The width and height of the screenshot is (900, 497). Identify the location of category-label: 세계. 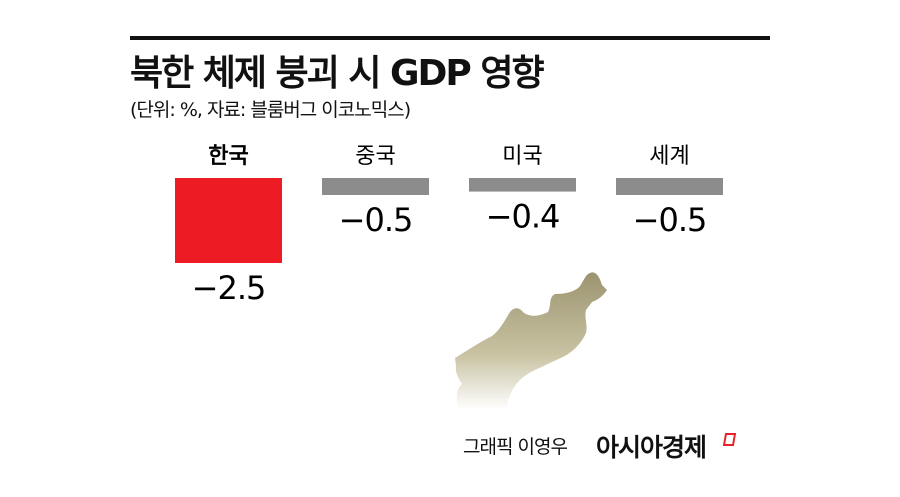
(669, 156).